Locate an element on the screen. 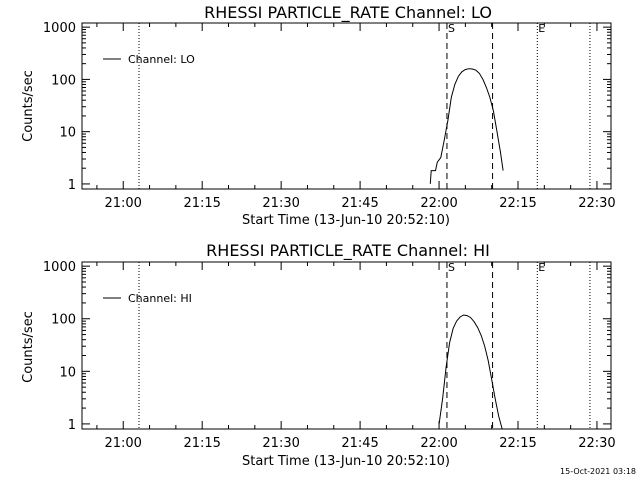 Image resolution: width=640 pixels, height=480 pixels. legend-lo: Channel: LO is located at coordinates (149, 59).